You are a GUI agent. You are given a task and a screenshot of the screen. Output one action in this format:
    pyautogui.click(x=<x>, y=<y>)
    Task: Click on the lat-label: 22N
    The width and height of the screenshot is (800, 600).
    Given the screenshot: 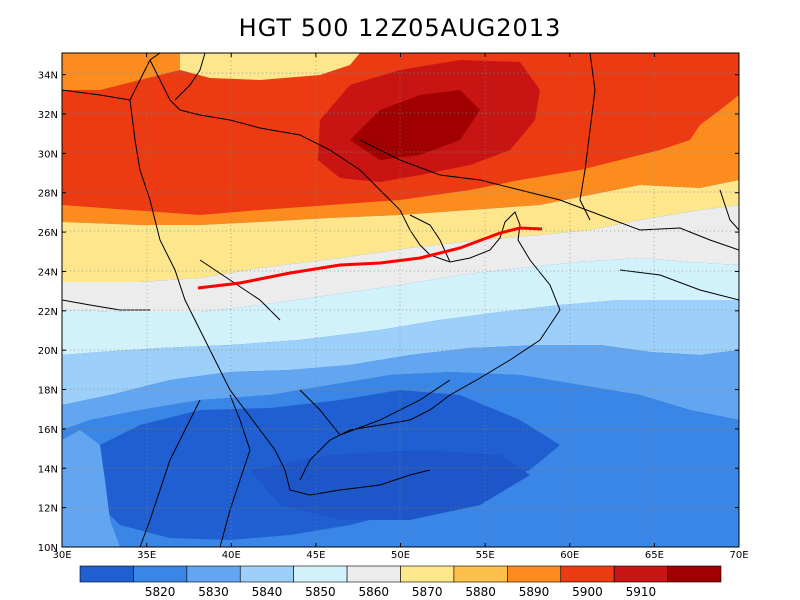 What is the action you would take?
    pyautogui.click(x=48, y=312)
    